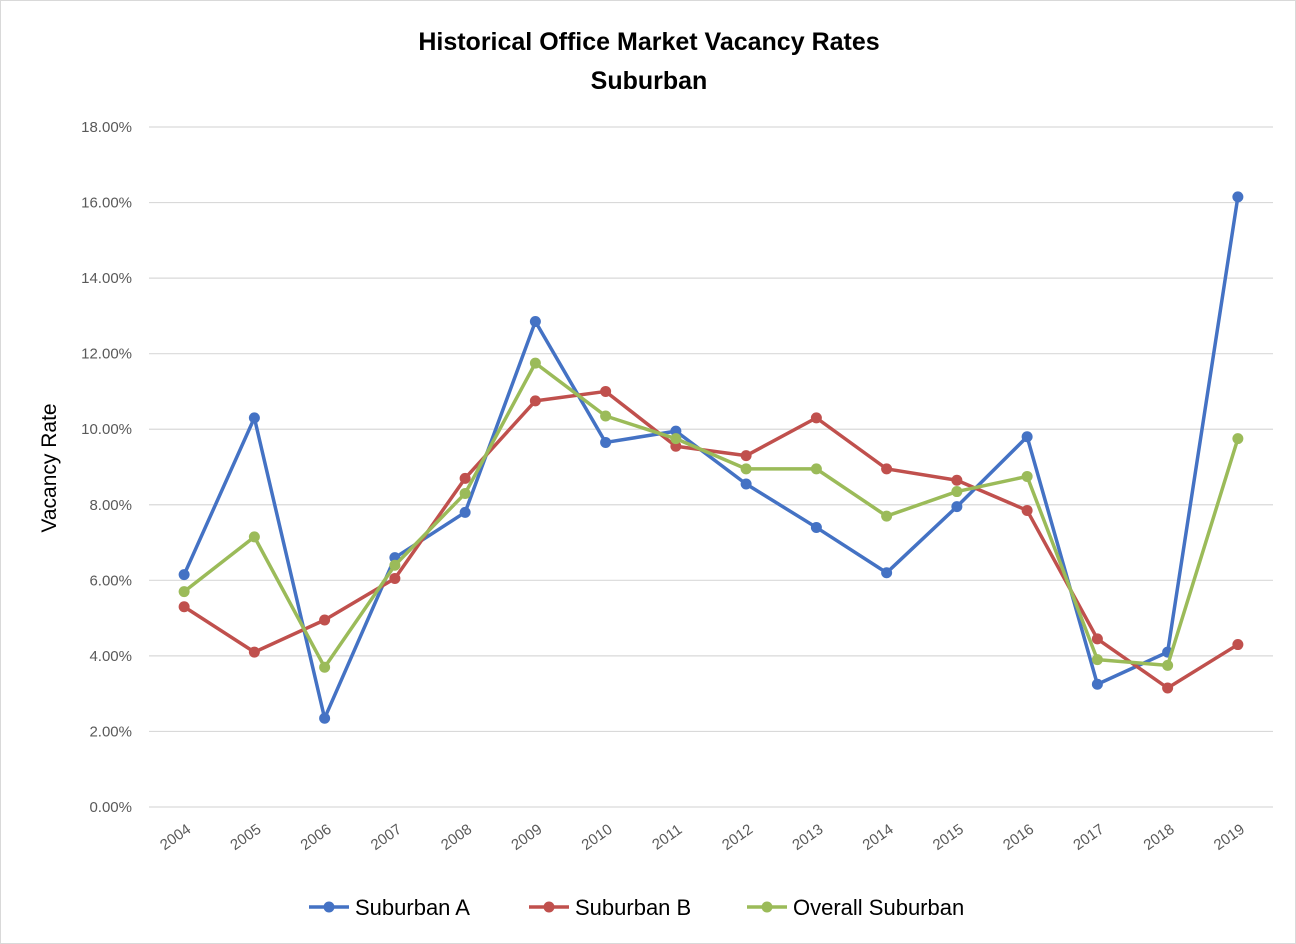  I want to click on legend-item: Overall Suburban, so click(855, 907).